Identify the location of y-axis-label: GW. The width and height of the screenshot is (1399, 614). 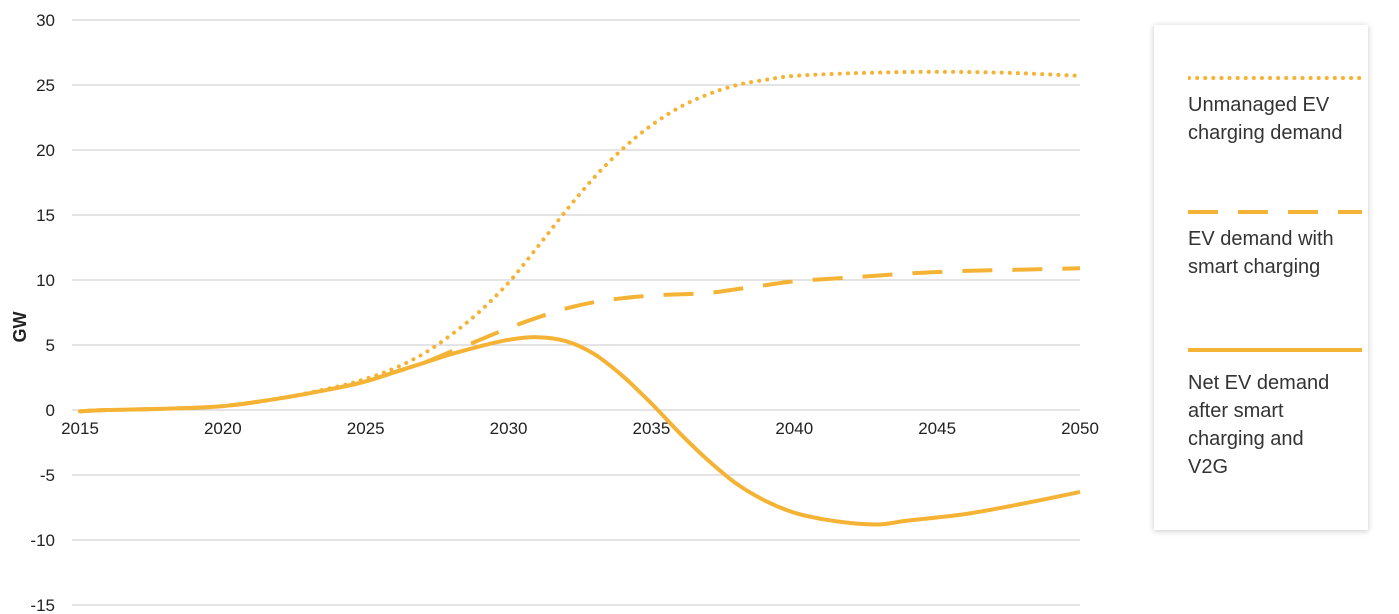
(20, 326).